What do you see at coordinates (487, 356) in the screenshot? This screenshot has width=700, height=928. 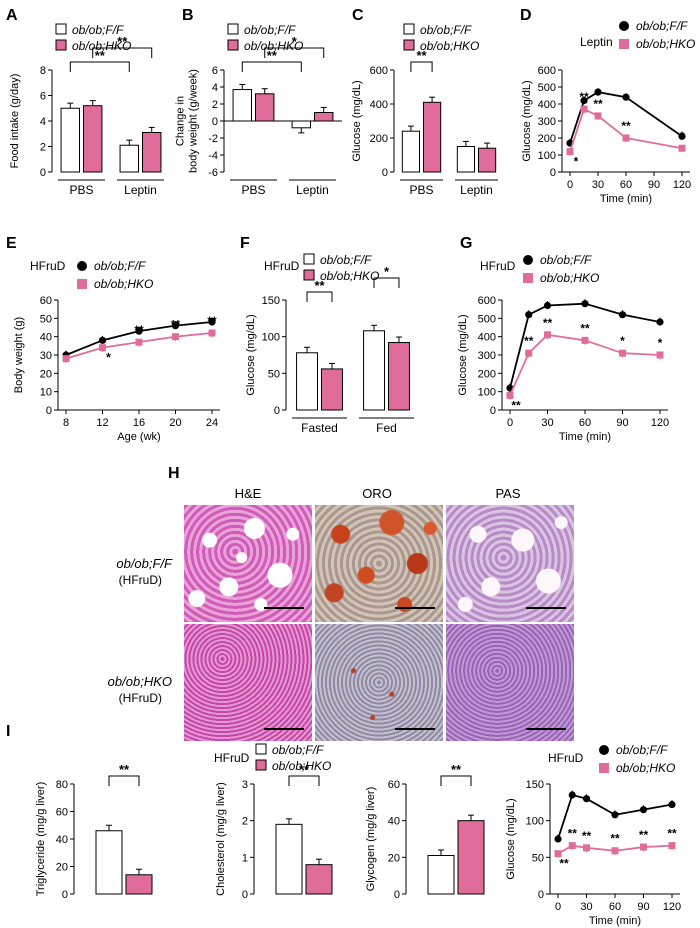 I see `y-tick-label-G-3: 300` at bounding box center [487, 356].